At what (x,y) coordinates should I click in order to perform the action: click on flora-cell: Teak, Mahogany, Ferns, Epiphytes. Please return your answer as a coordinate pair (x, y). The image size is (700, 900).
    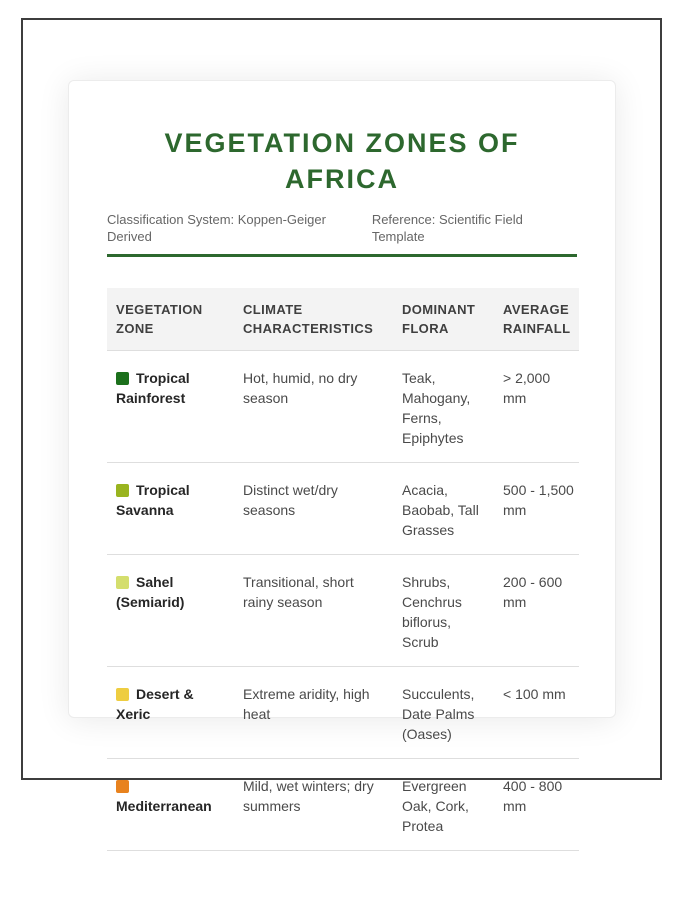
    Looking at the image, I should click on (443, 406).